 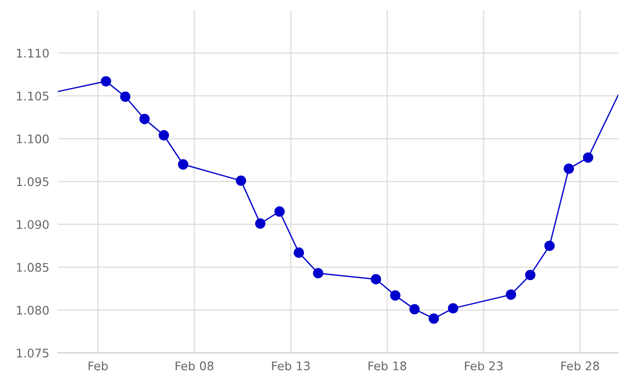 I want to click on x-tick-label: Feb 13, so click(x=291, y=365).